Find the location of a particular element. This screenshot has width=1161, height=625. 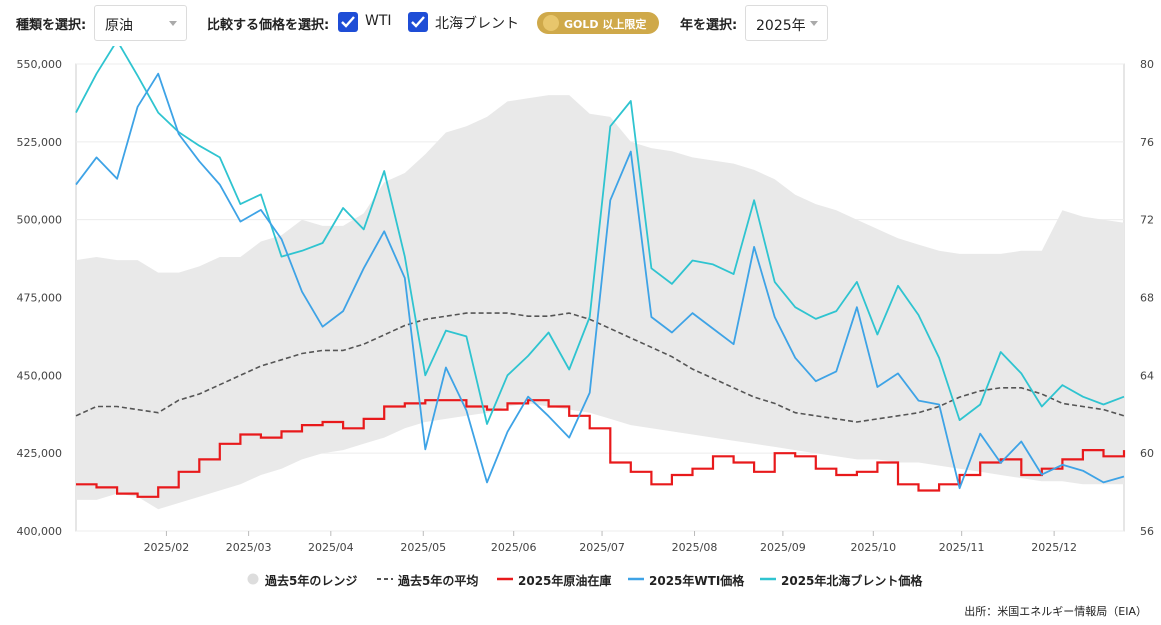

x-tick-label: 2025/07 is located at coordinates (602, 547).